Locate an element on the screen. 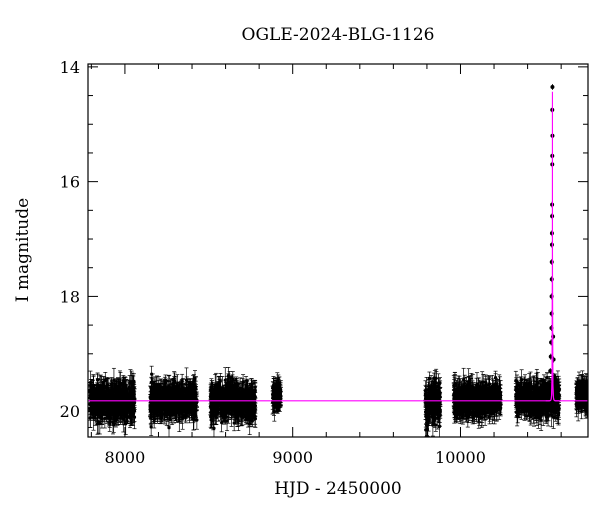 Image resolution: width=600 pixels, height=512 pixels. x-axis-label: HJD - 2450000 is located at coordinates (338, 489).